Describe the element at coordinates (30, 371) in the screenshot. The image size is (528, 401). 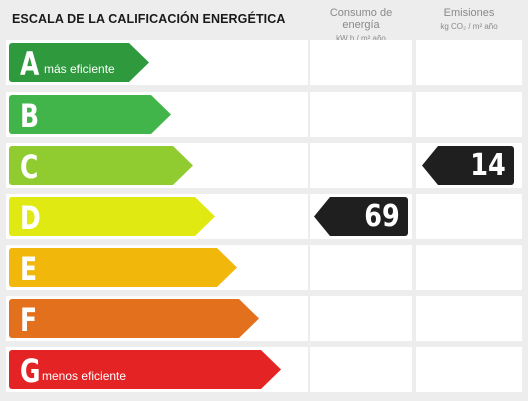
I see `rating-letter: G` at that location.